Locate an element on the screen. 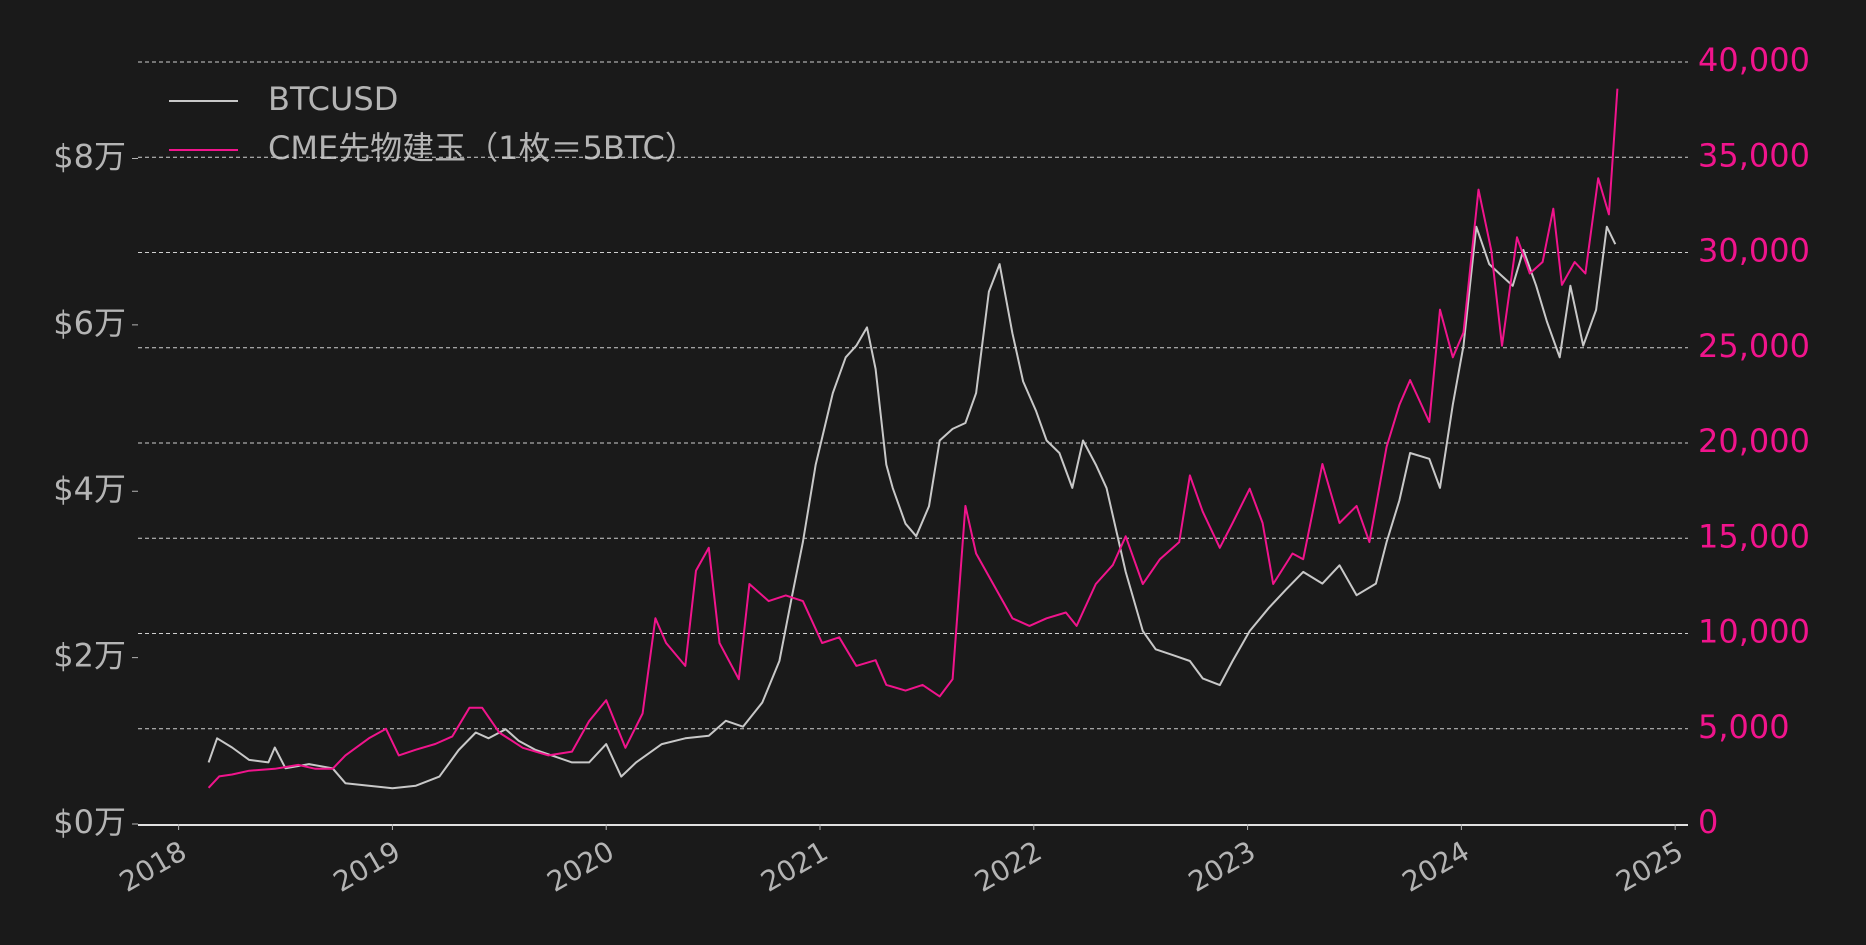  y2-tick-label: 30,000 is located at coordinates (1754, 251).